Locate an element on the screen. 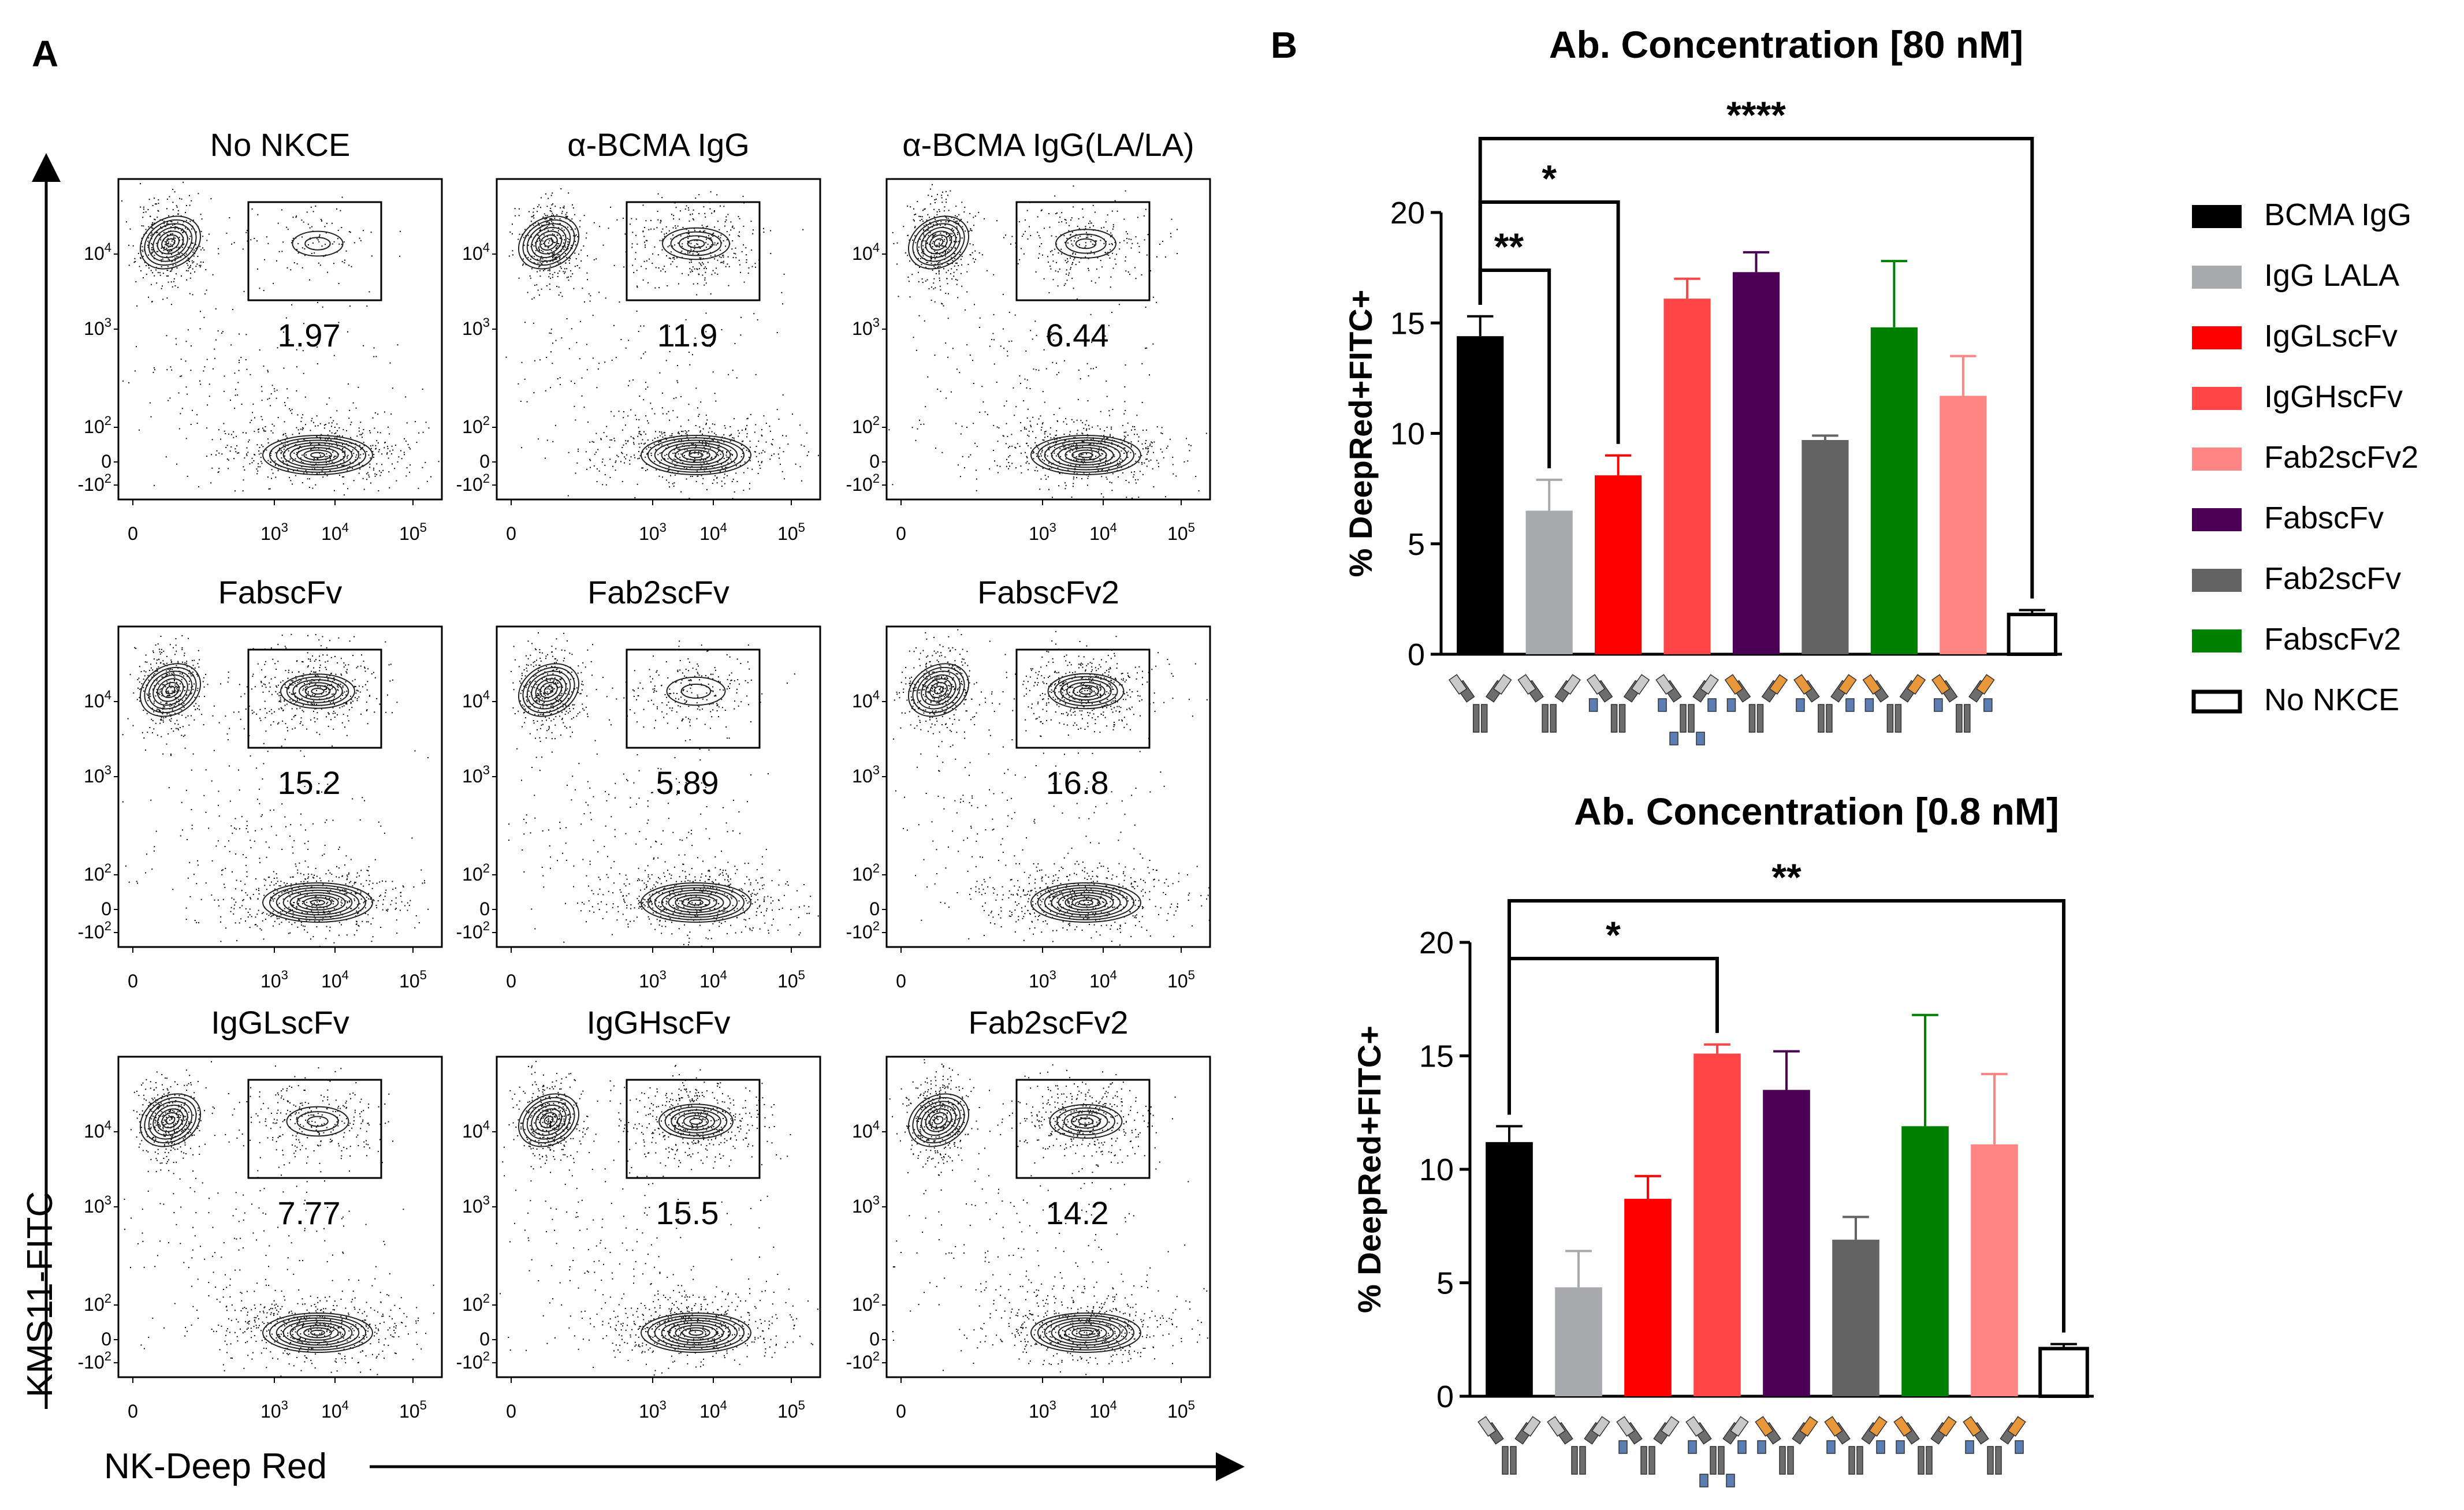 Image resolution: width=2464 pixels, height=1510 pixels. facs-y-tick: -102 is located at coordinates (95, 930).